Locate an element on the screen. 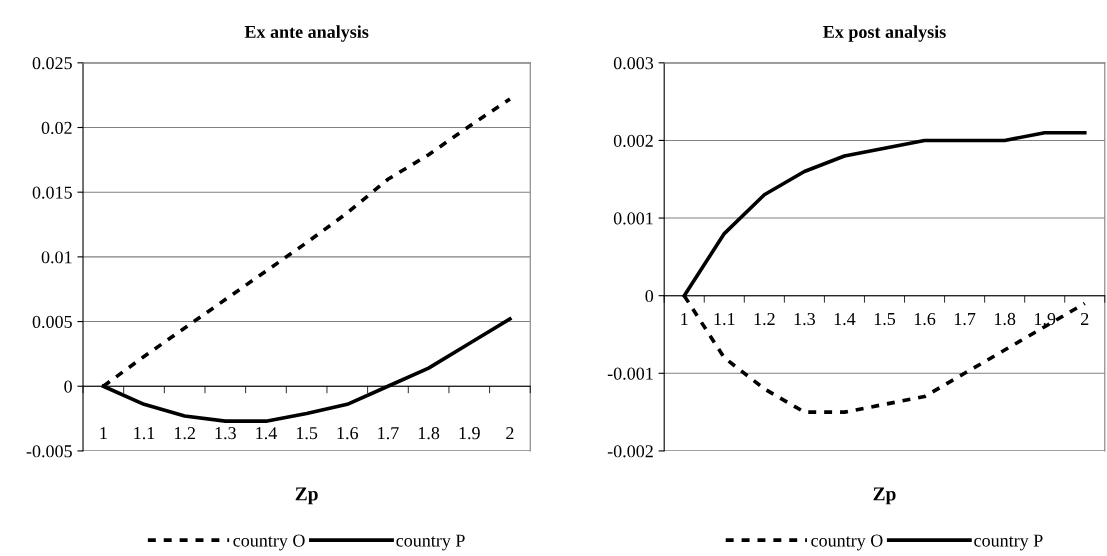 This screenshot has width=1107, height=556. y-tick-label: -0.001 is located at coordinates (630, 373).